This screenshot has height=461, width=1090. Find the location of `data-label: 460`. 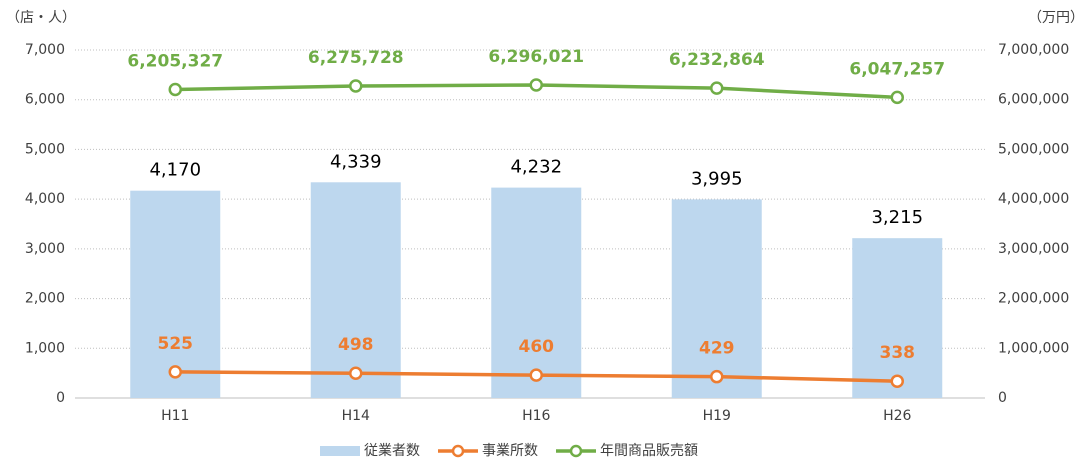

data-label: 460 is located at coordinates (537, 347).